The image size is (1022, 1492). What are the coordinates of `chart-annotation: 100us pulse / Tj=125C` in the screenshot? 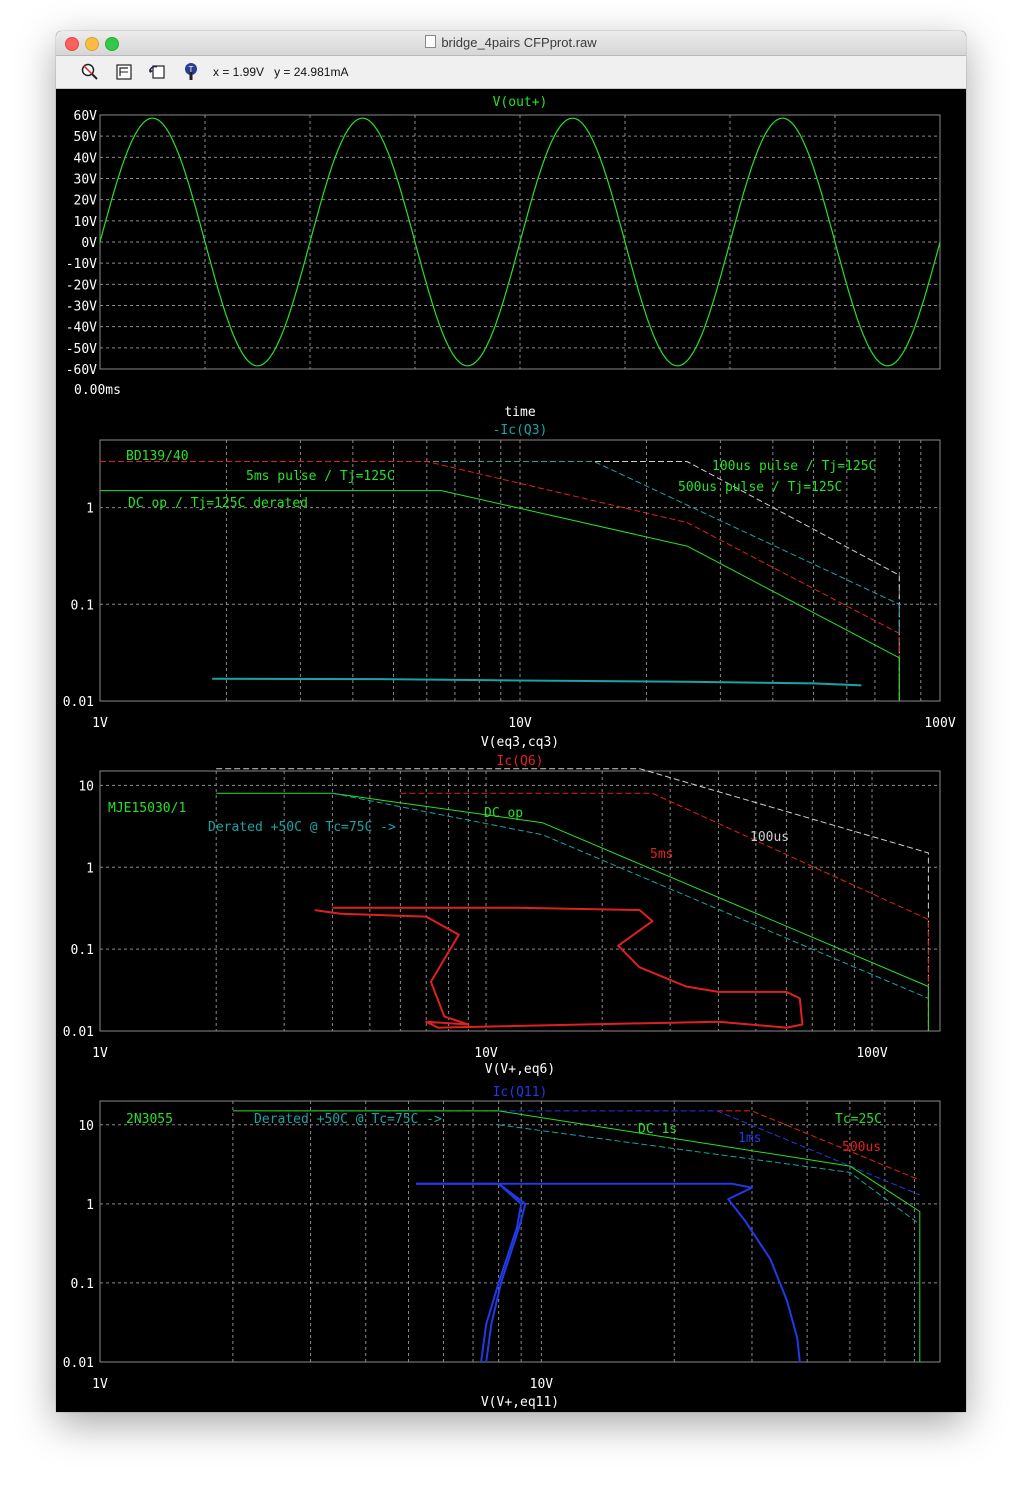 It's located at (794, 466).